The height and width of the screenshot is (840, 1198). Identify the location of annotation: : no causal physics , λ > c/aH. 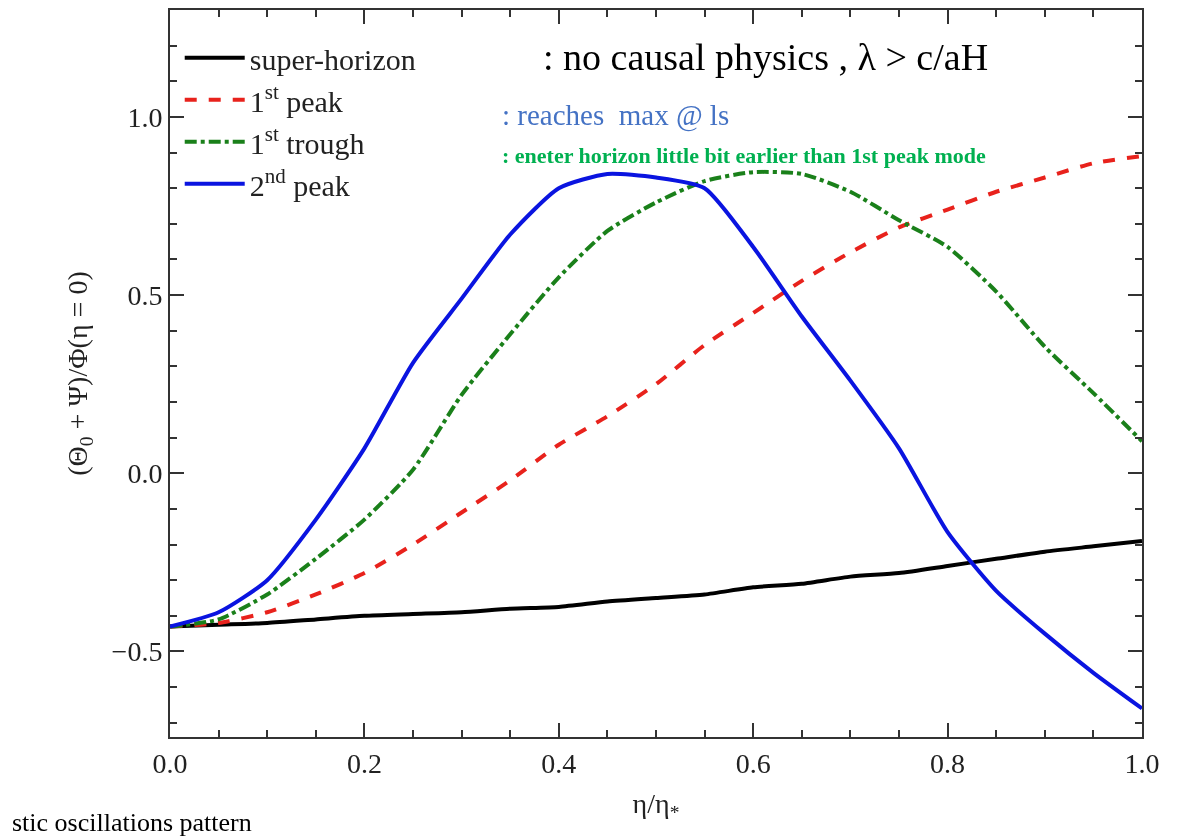
(766, 57).